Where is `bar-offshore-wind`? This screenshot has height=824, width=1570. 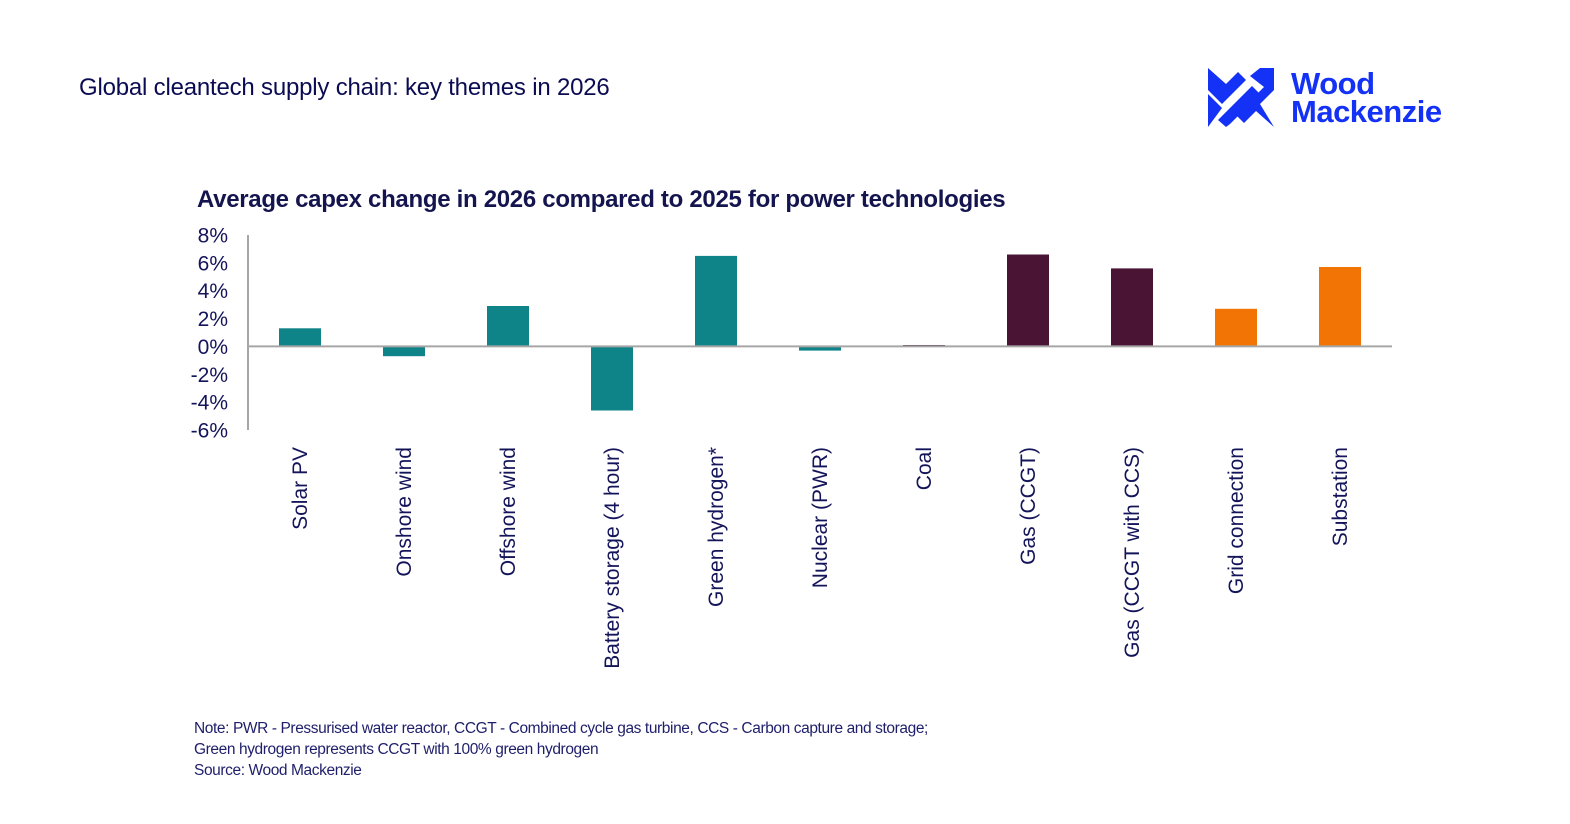 bar-offshore-wind is located at coordinates (508, 326).